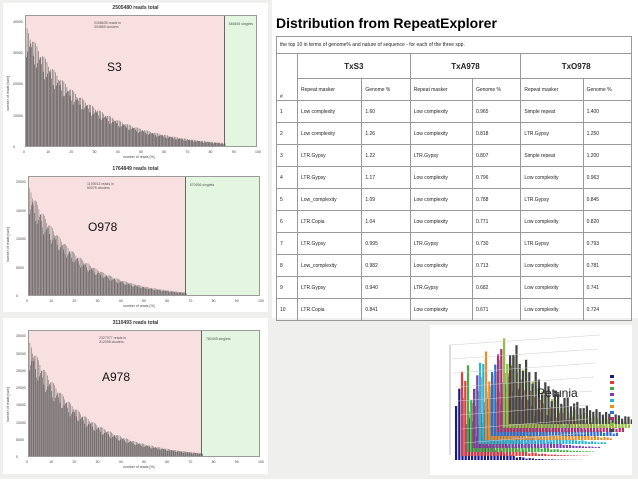 This screenshot has width=638, height=480. Describe the element at coordinates (135, 8) in the screenshot. I see `chart-title: 2505480 reads total` at that location.